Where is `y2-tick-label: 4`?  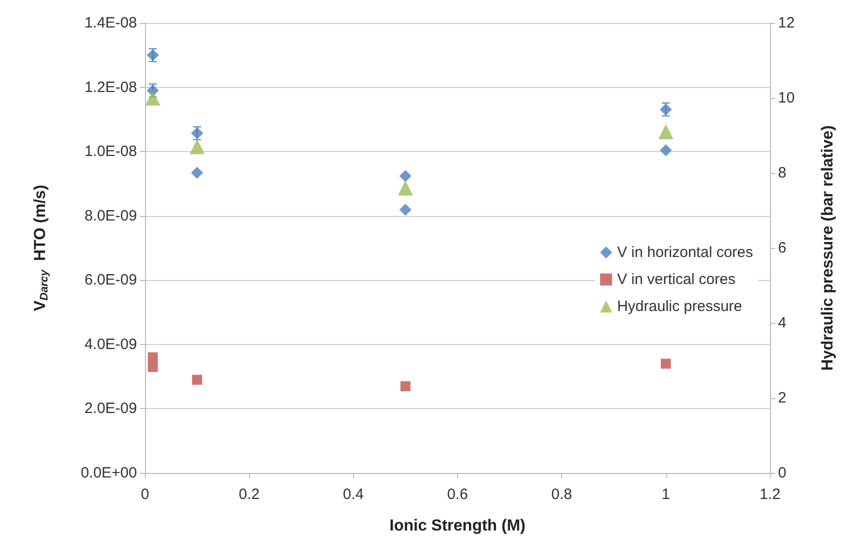 y2-tick-label: 4 is located at coordinates (782, 323).